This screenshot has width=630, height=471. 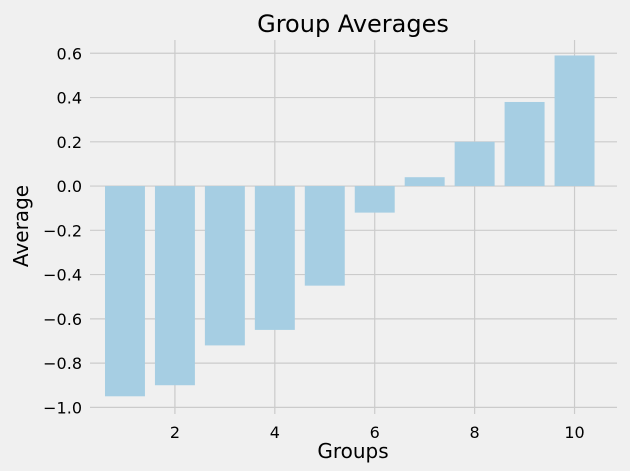 What do you see at coordinates (69, 186) in the screenshot?
I see `y-tick-label: 0.0` at bounding box center [69, 186].